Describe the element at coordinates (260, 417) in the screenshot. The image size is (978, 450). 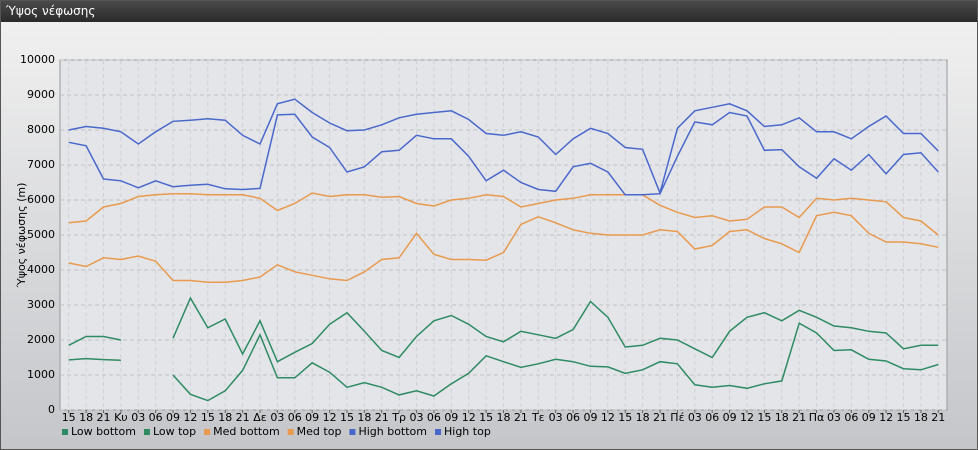
I see `x-tick-label: Δε` at that location.